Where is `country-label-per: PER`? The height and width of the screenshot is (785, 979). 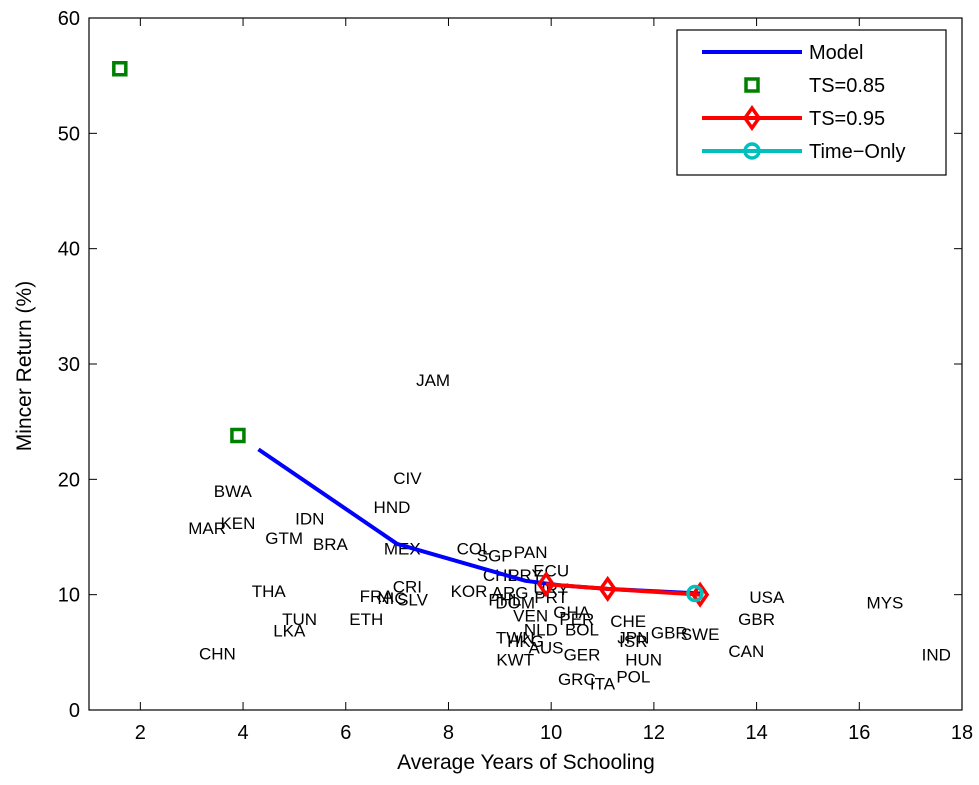 country-label-per: PER is located at coordinates (576, 619).